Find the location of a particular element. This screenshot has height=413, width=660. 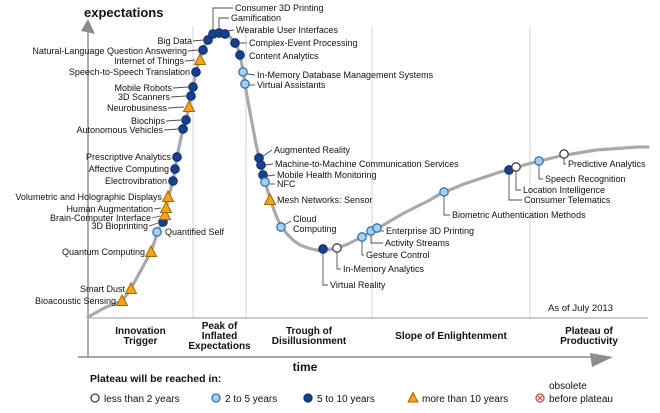

tech-label: Volumetric and Holographic Displays is located at coordinates (88, 197).